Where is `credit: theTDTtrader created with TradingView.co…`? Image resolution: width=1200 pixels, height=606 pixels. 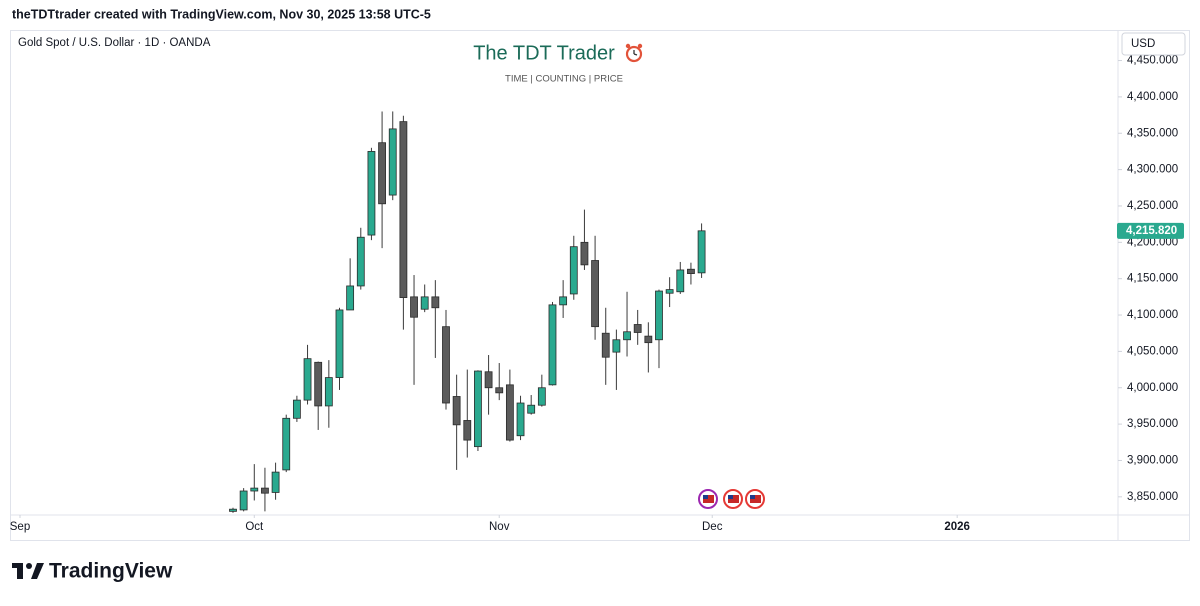 credit: theTDTtrader created with TradingView.co… is located at coordinates (221, 14).